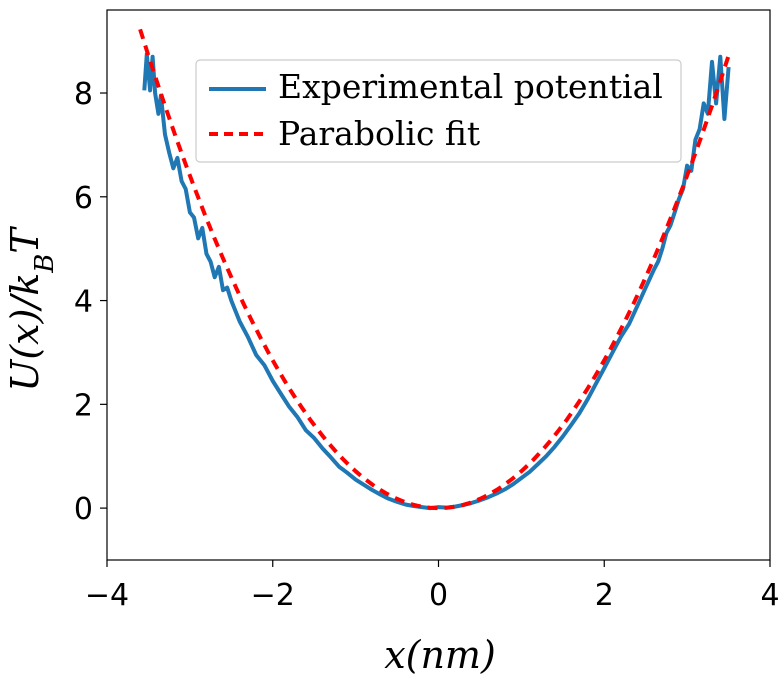 The width and height of the screenshot is (784, 687). I want to click on x-tick-label: 2, so click(604, 595).